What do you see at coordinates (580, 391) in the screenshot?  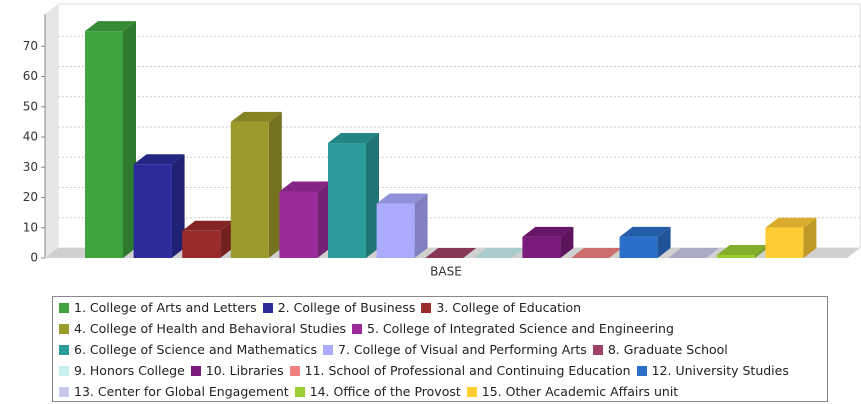 I see `legend-label: 15. Other Academic Affairs unit` at bounding box center [580, 391].